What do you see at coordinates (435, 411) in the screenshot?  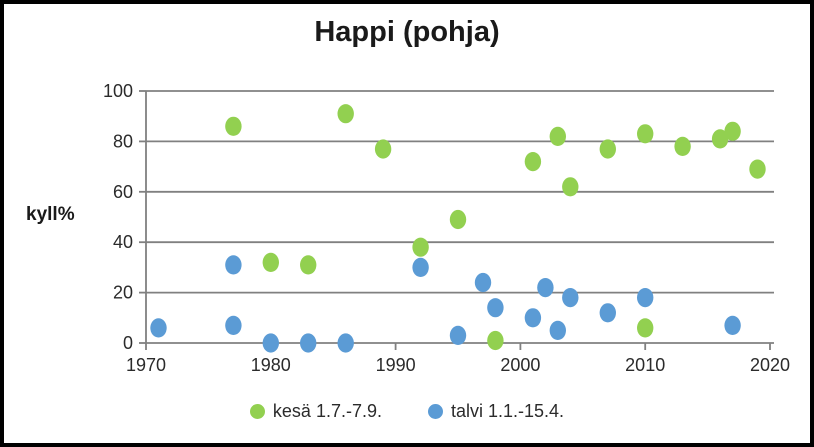 I see `talvi-marker-icon` at bounding box center [435, 411].